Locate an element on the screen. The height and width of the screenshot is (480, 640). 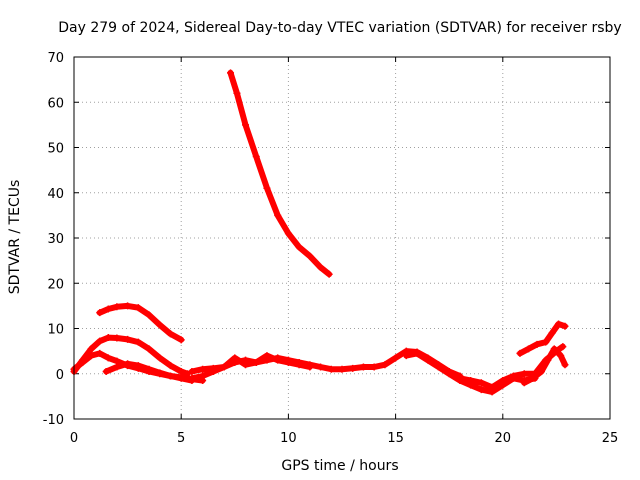
series-arc-low-b is located at coordinates (149, 372).